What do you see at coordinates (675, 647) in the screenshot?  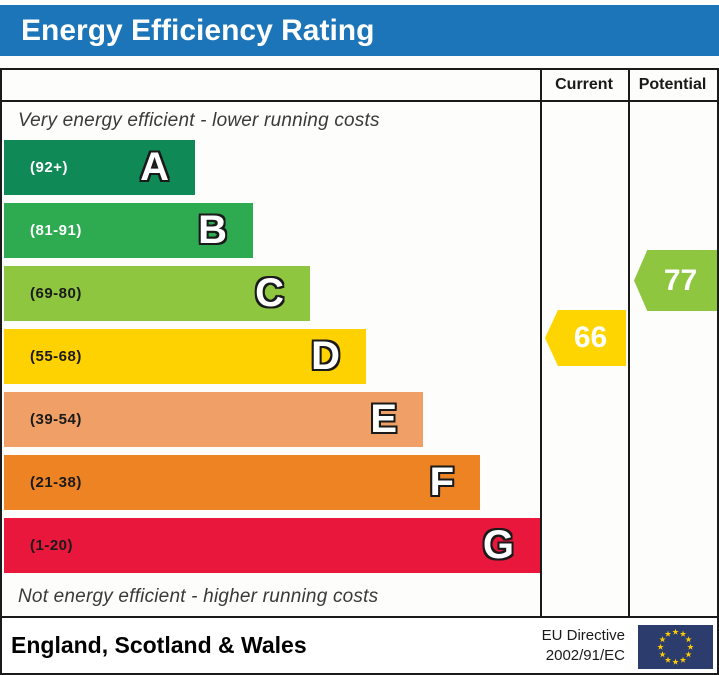 I see `eu-flag-icon` at bounding box center [675, 647].